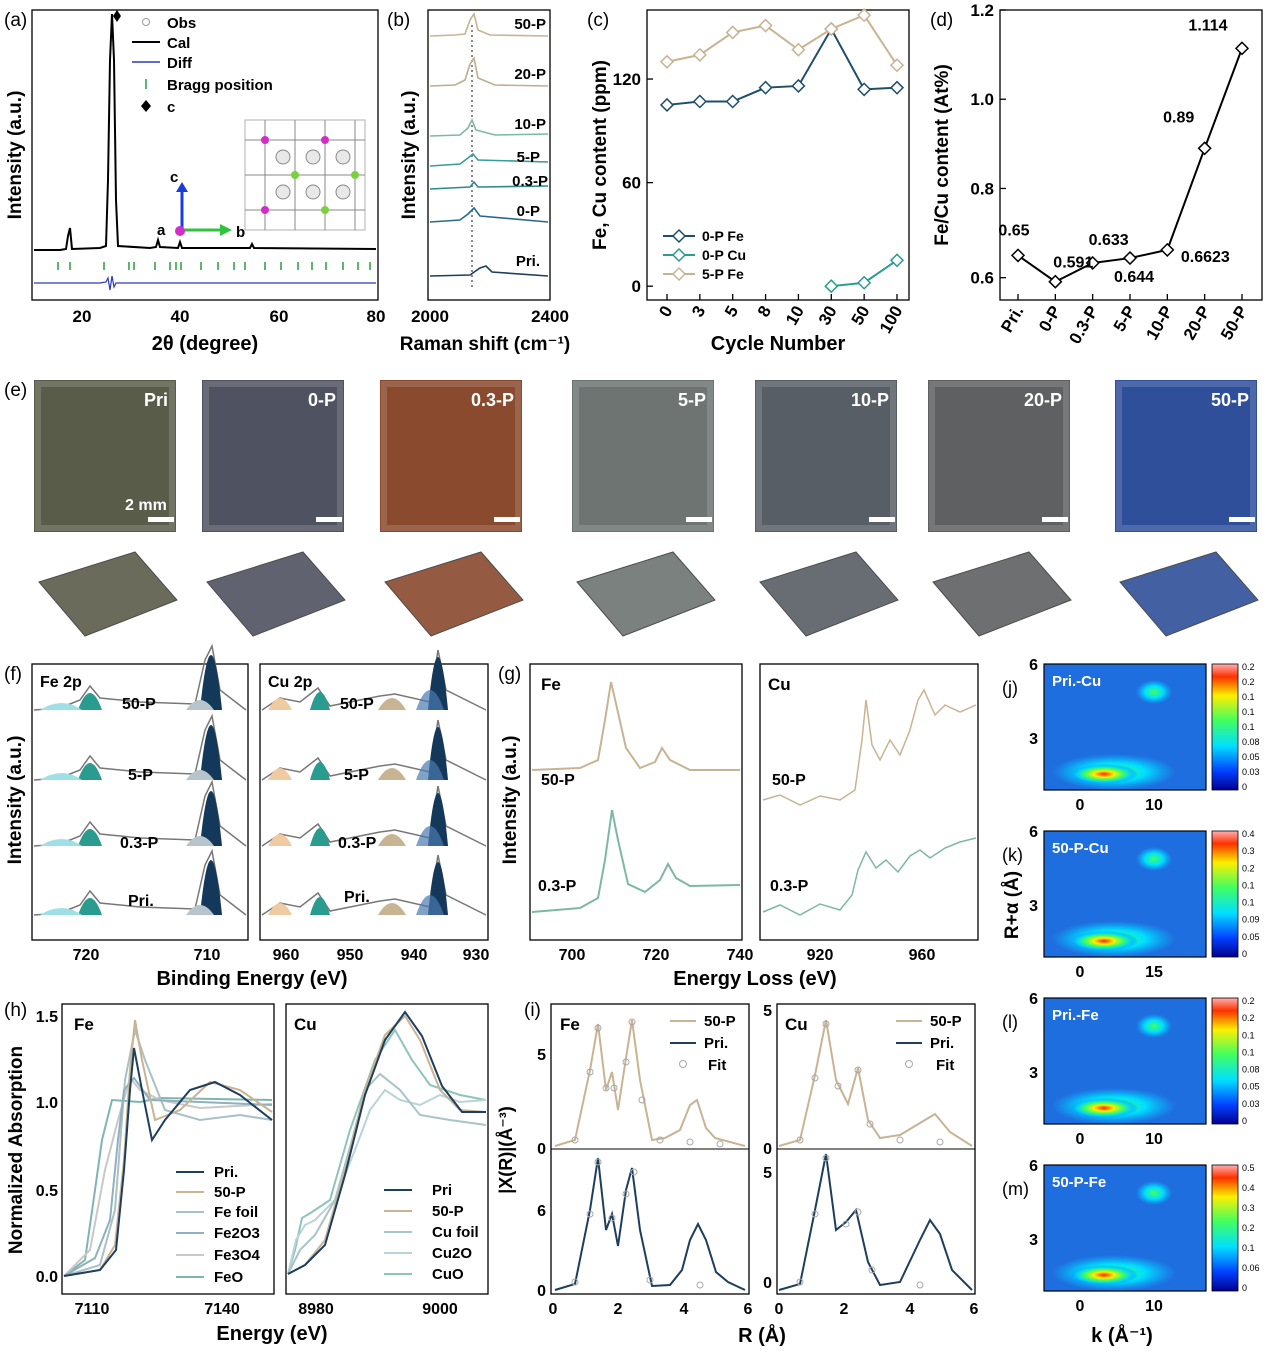  I want to click on photo-label: 0-P, so click(322, 400).